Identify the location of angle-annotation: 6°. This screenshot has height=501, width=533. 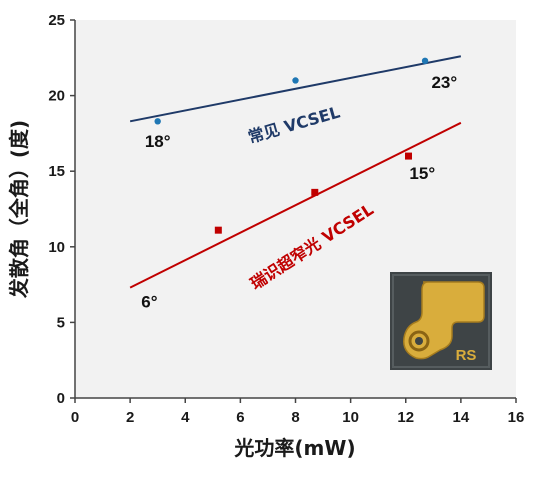
(149, 301).